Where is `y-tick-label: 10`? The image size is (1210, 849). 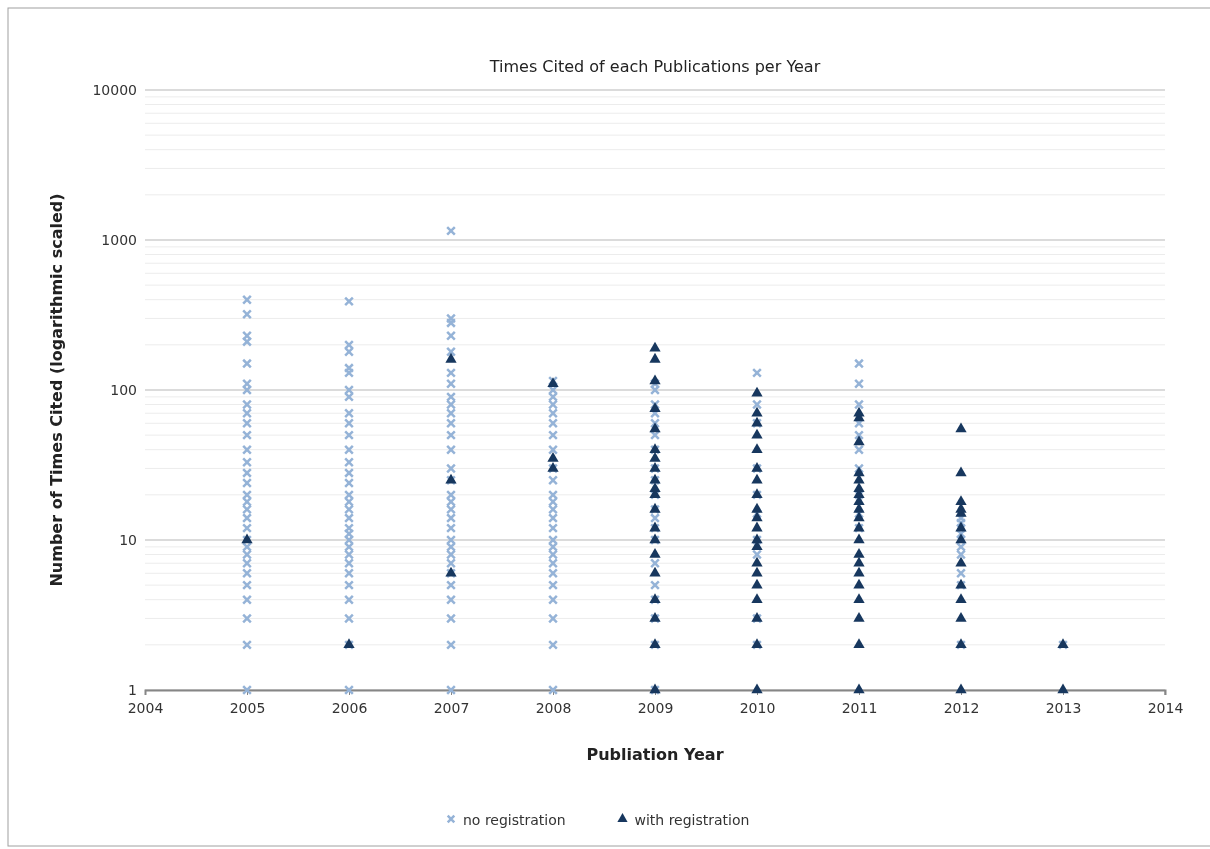
y-tick-label: 10 is located at coordinates (128, 539).